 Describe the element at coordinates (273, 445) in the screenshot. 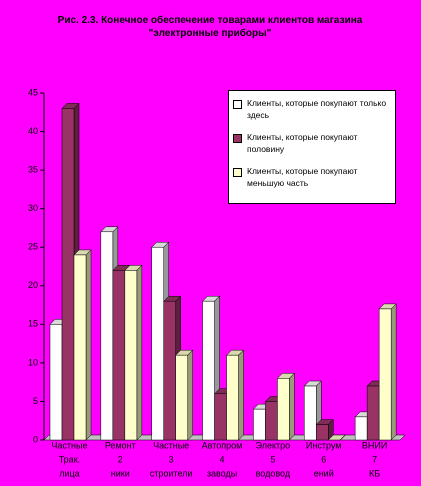

I see `x-tick-label: Электро` at that location.